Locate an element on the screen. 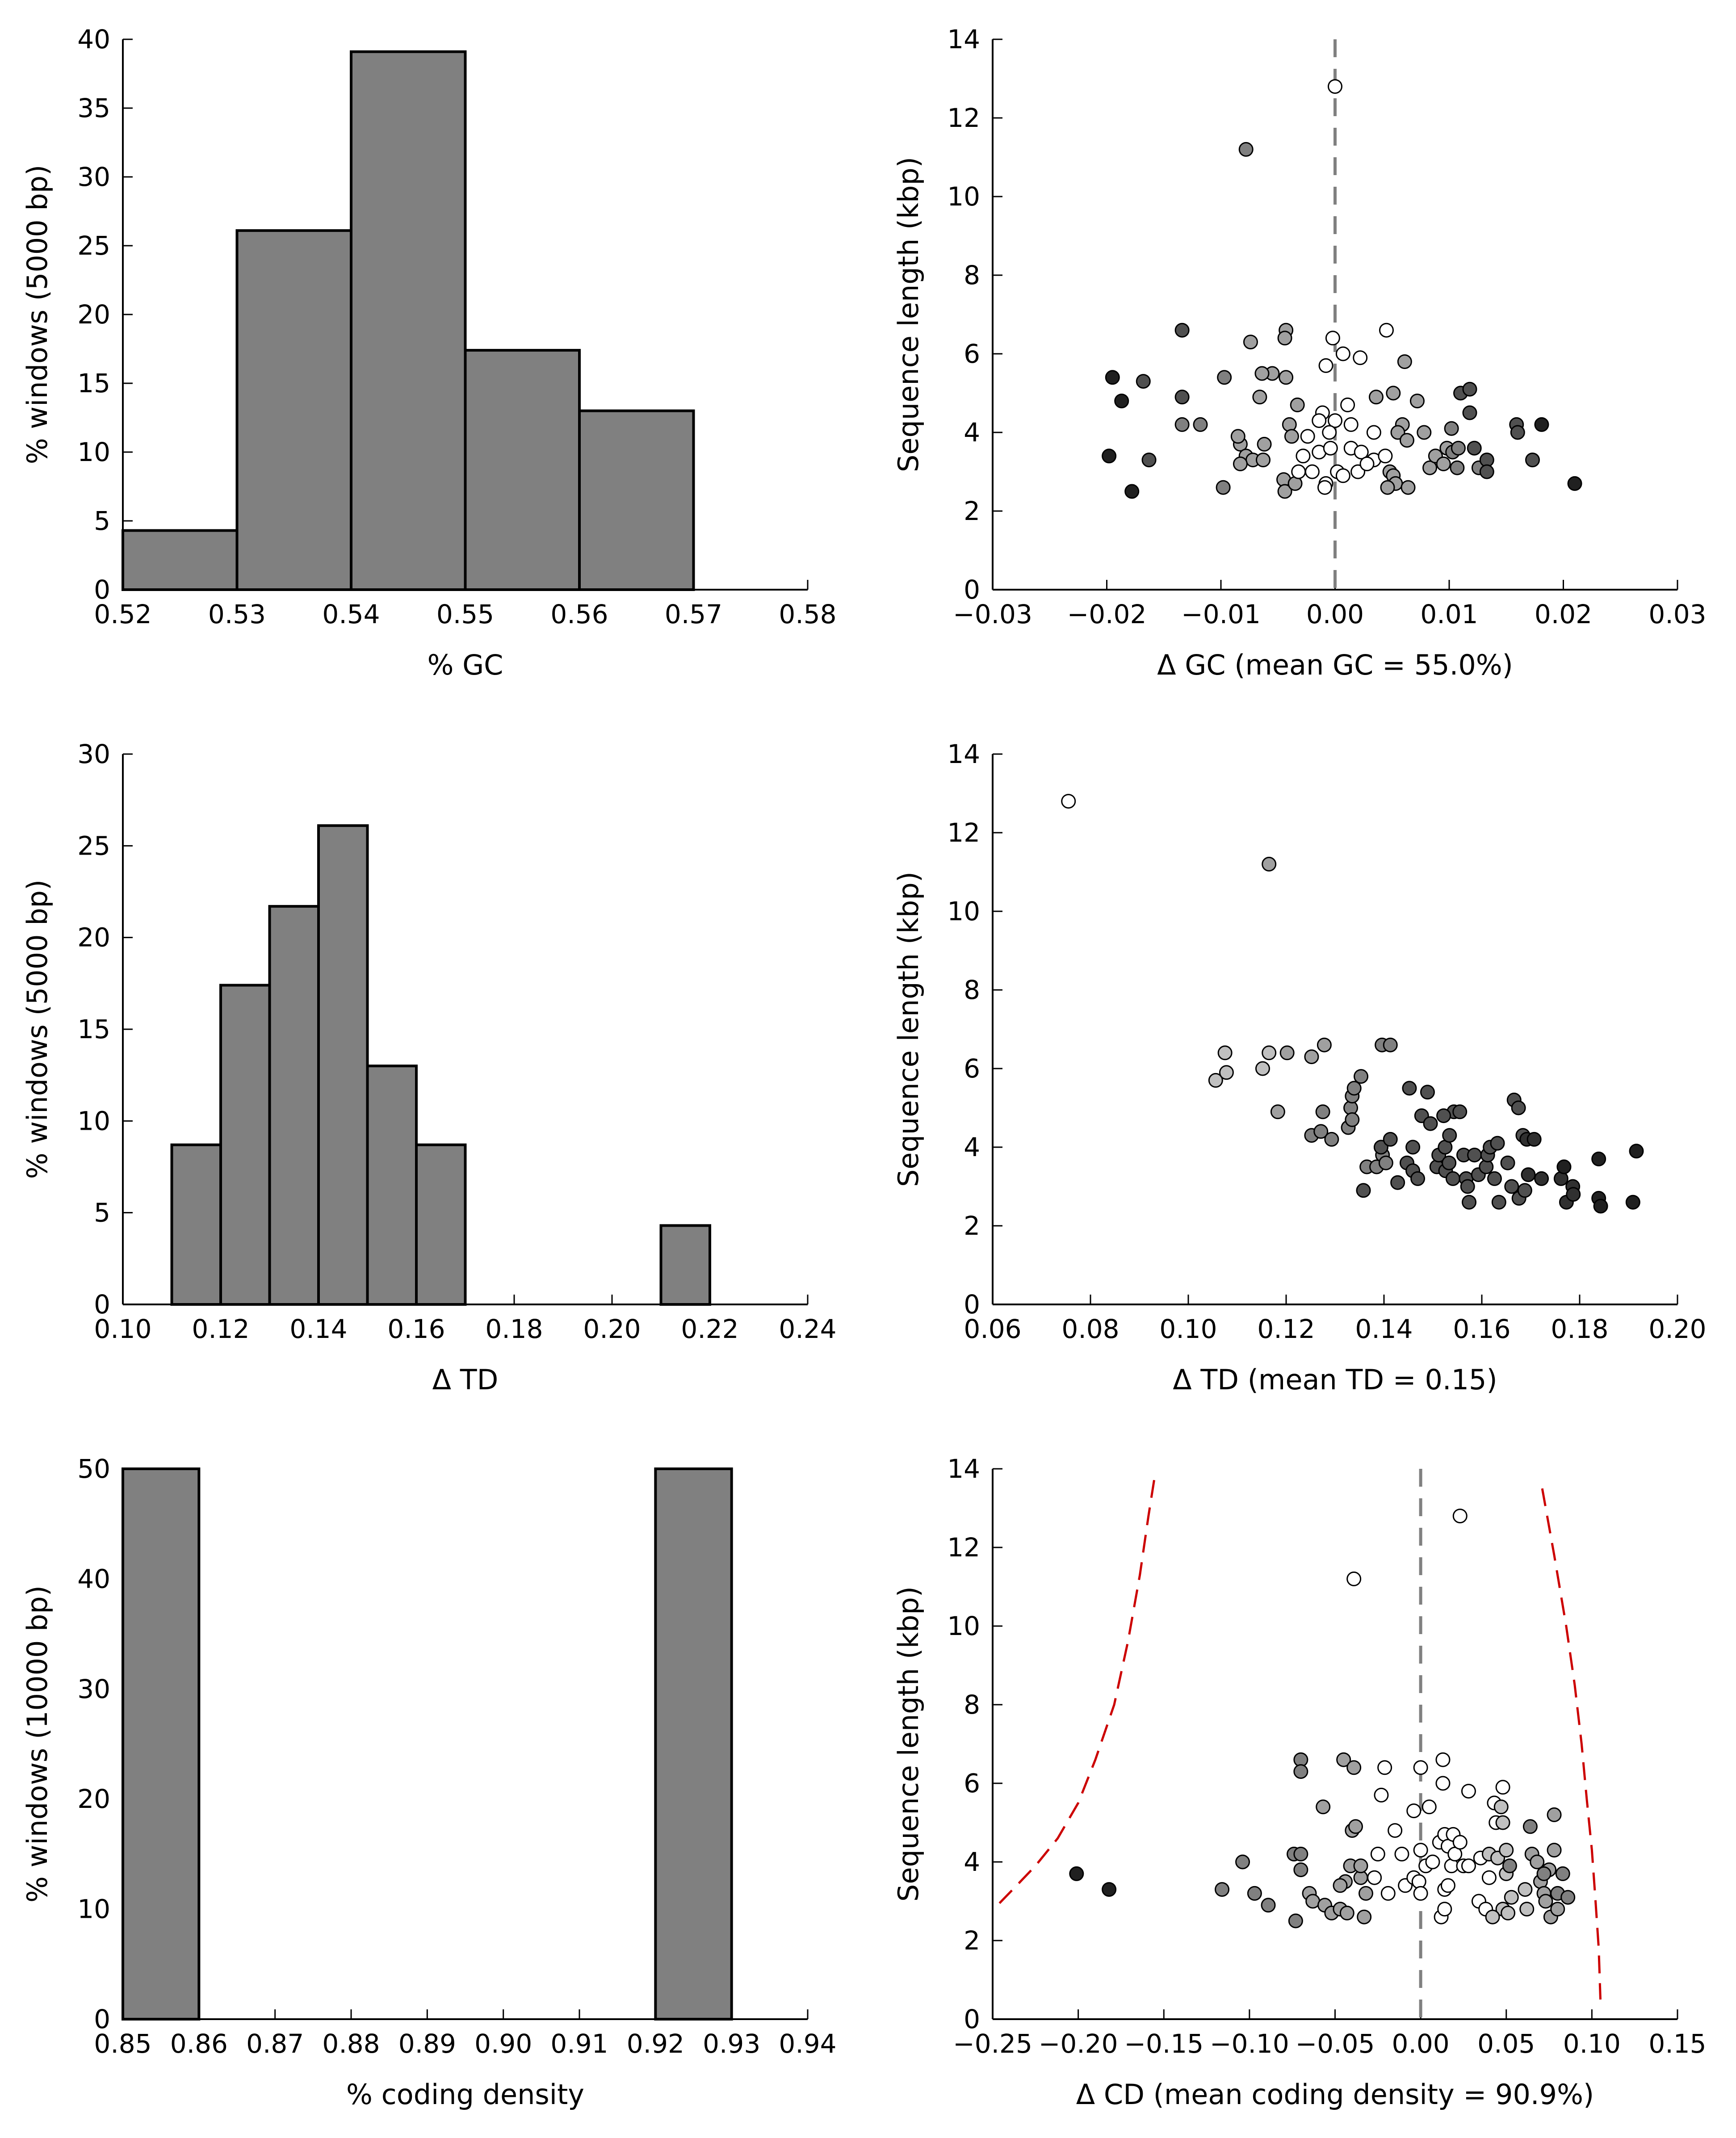 The image size is (1736, 2138). threshold-curve-right is located at coordinates (1571, 1744).